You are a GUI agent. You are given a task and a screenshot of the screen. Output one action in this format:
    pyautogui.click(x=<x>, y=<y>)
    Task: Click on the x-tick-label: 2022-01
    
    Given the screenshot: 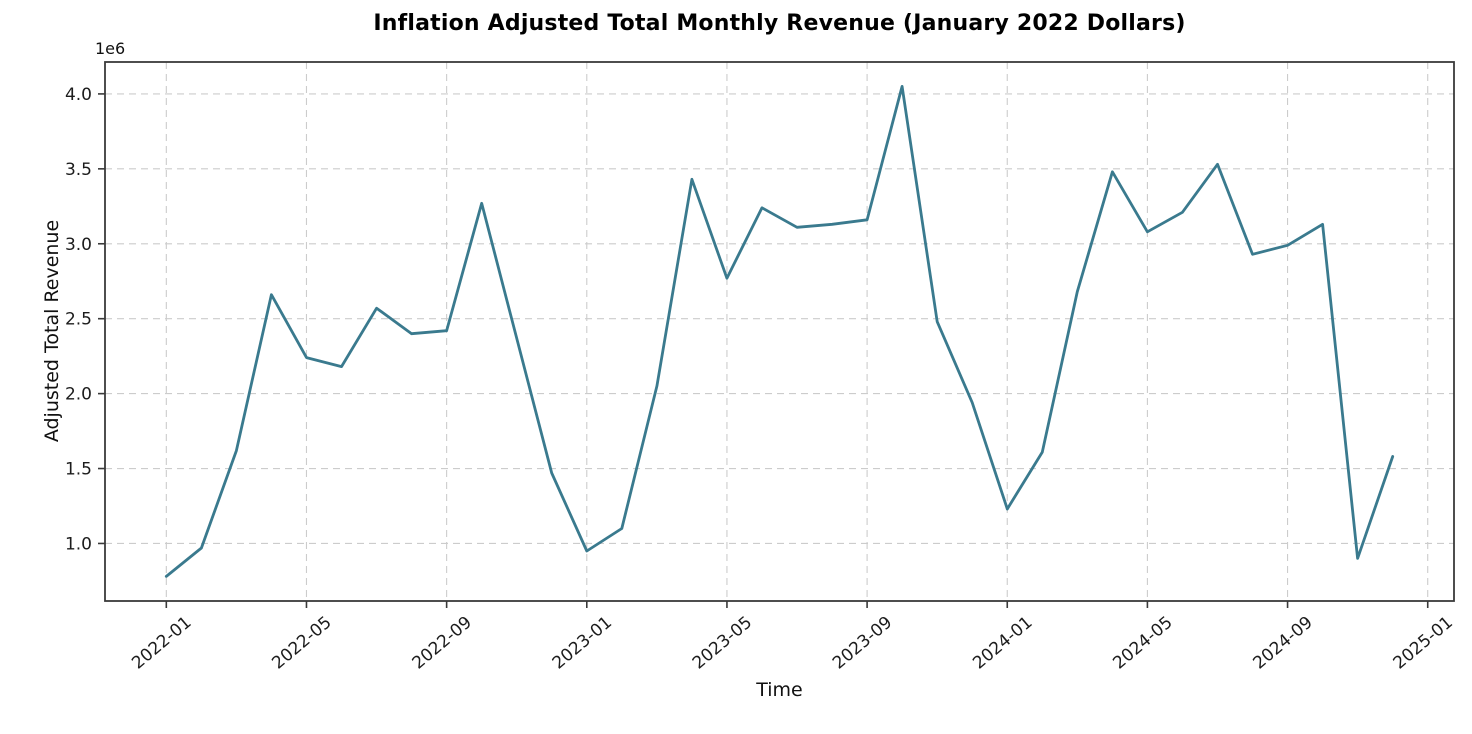 What is the action you would take?
    pyautogui.click(x=161, y=643)
    